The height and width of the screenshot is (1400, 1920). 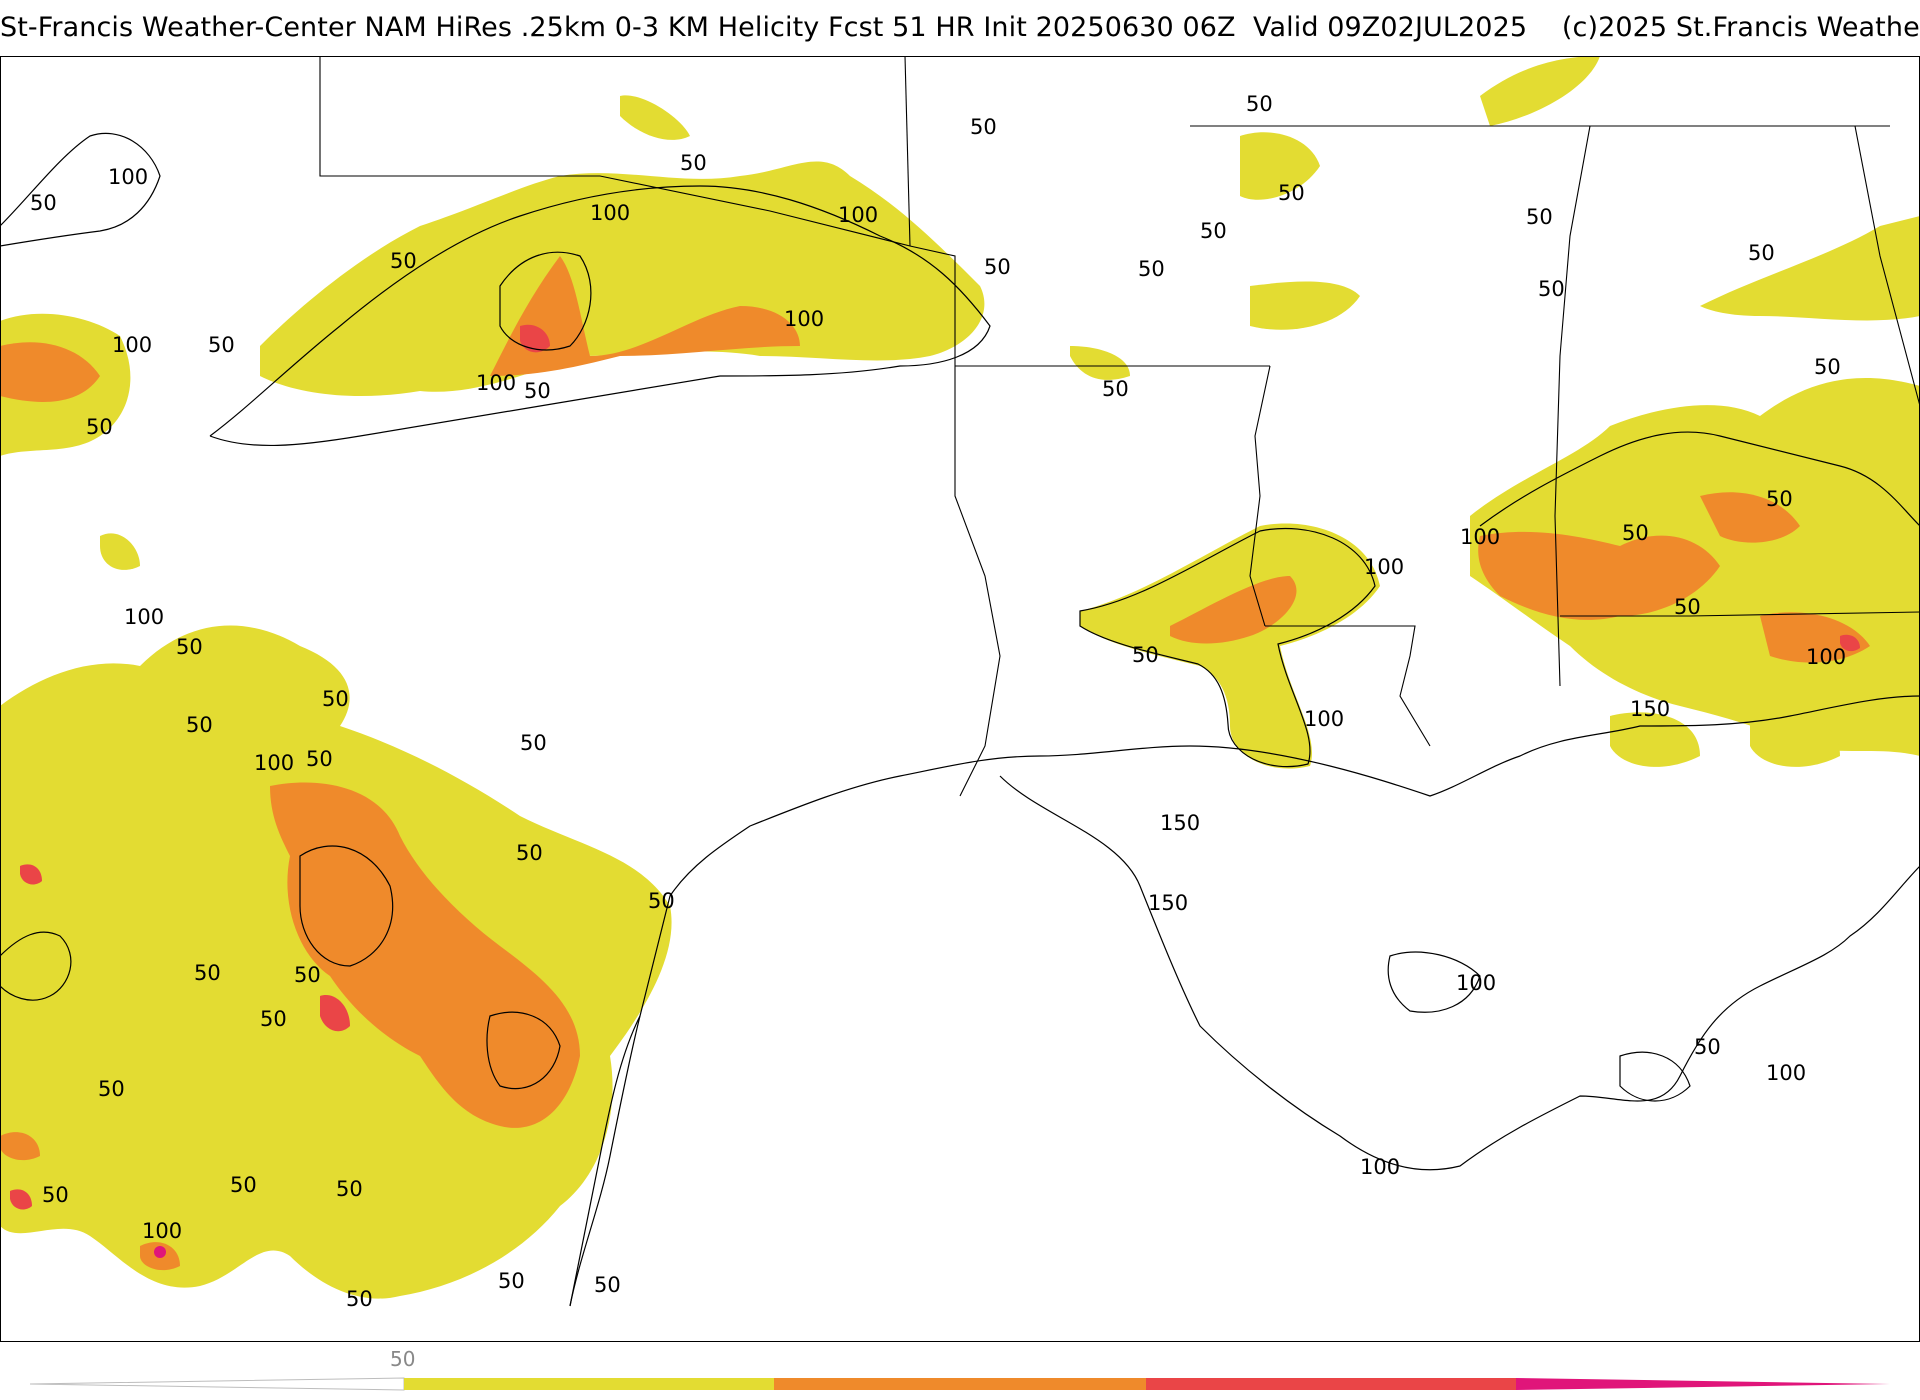 I want to click on fill-region-far-west-core, so click(x=50, y=372).